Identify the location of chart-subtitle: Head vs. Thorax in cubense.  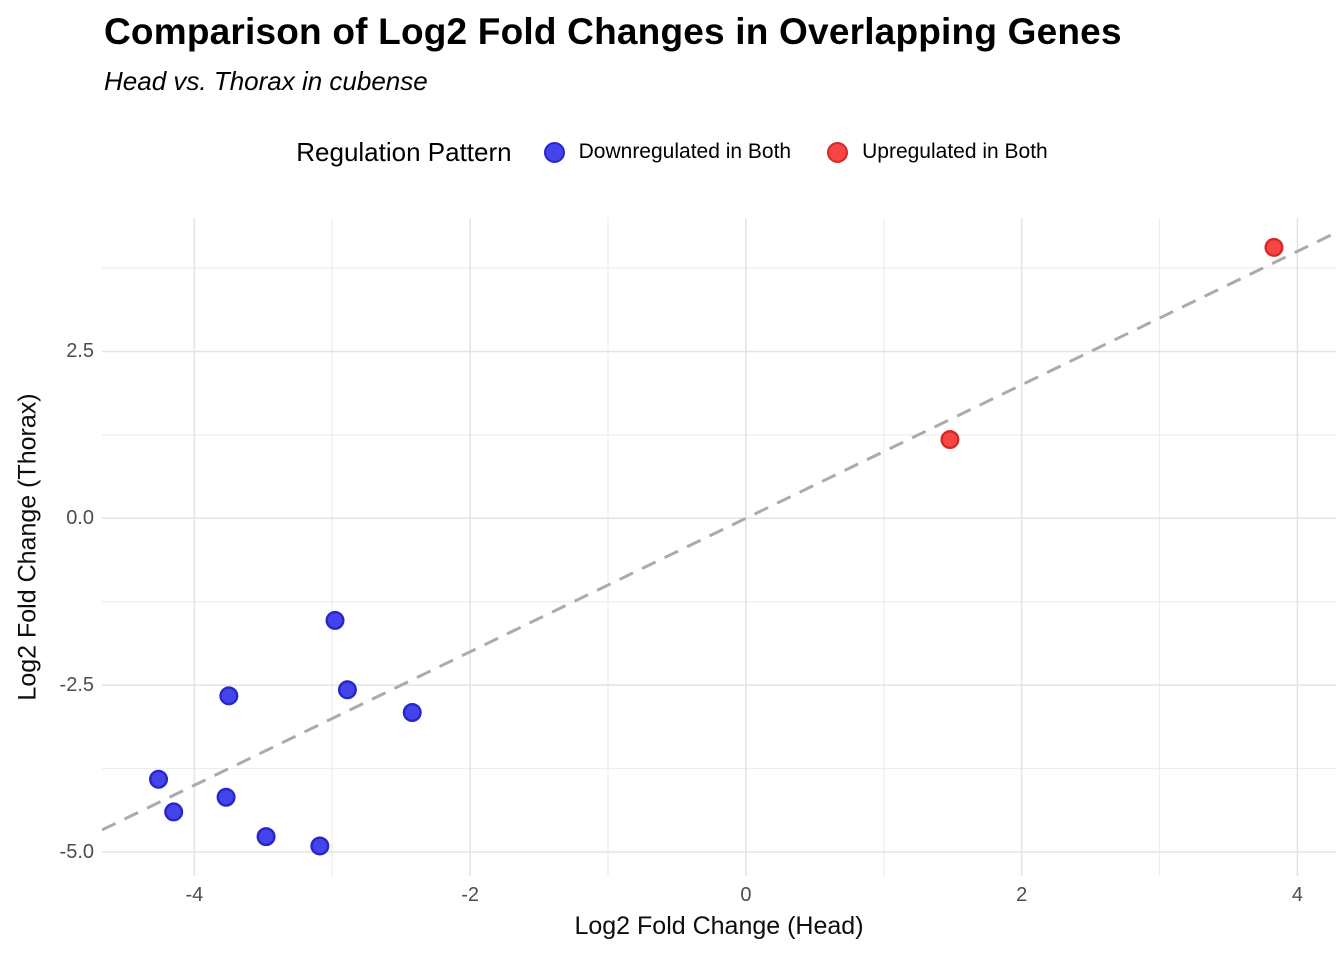
(266, 81).